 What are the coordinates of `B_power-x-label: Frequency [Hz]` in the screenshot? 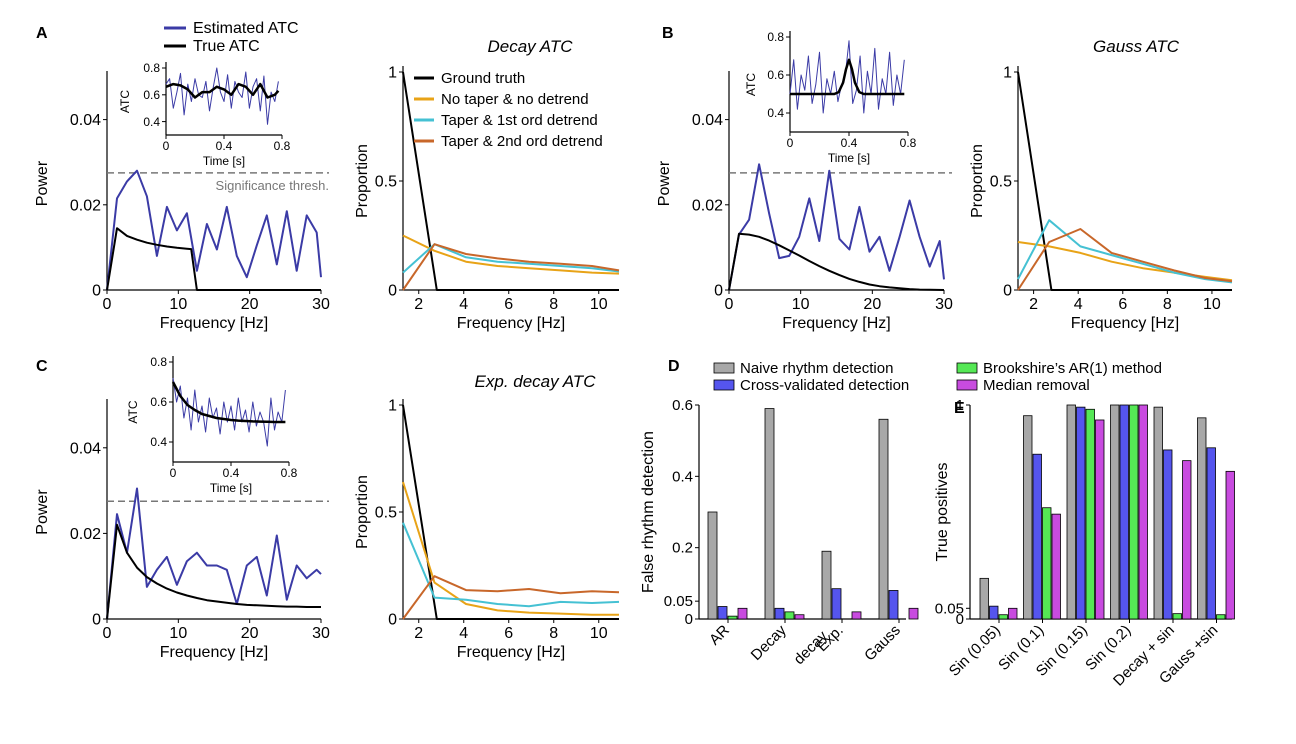 It's located at (836, 323).